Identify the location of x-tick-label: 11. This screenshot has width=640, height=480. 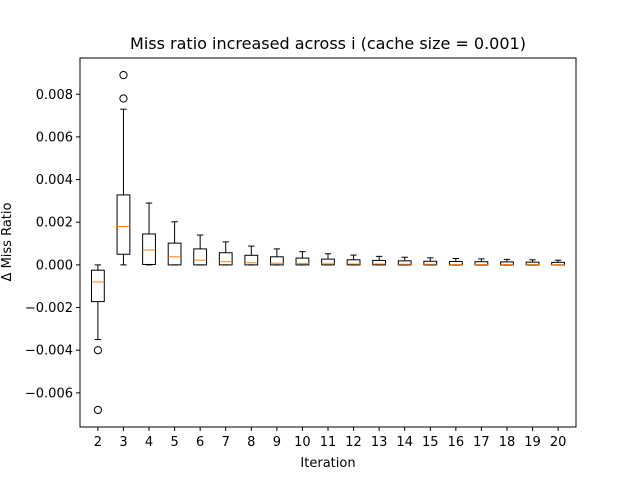
(328, 442).